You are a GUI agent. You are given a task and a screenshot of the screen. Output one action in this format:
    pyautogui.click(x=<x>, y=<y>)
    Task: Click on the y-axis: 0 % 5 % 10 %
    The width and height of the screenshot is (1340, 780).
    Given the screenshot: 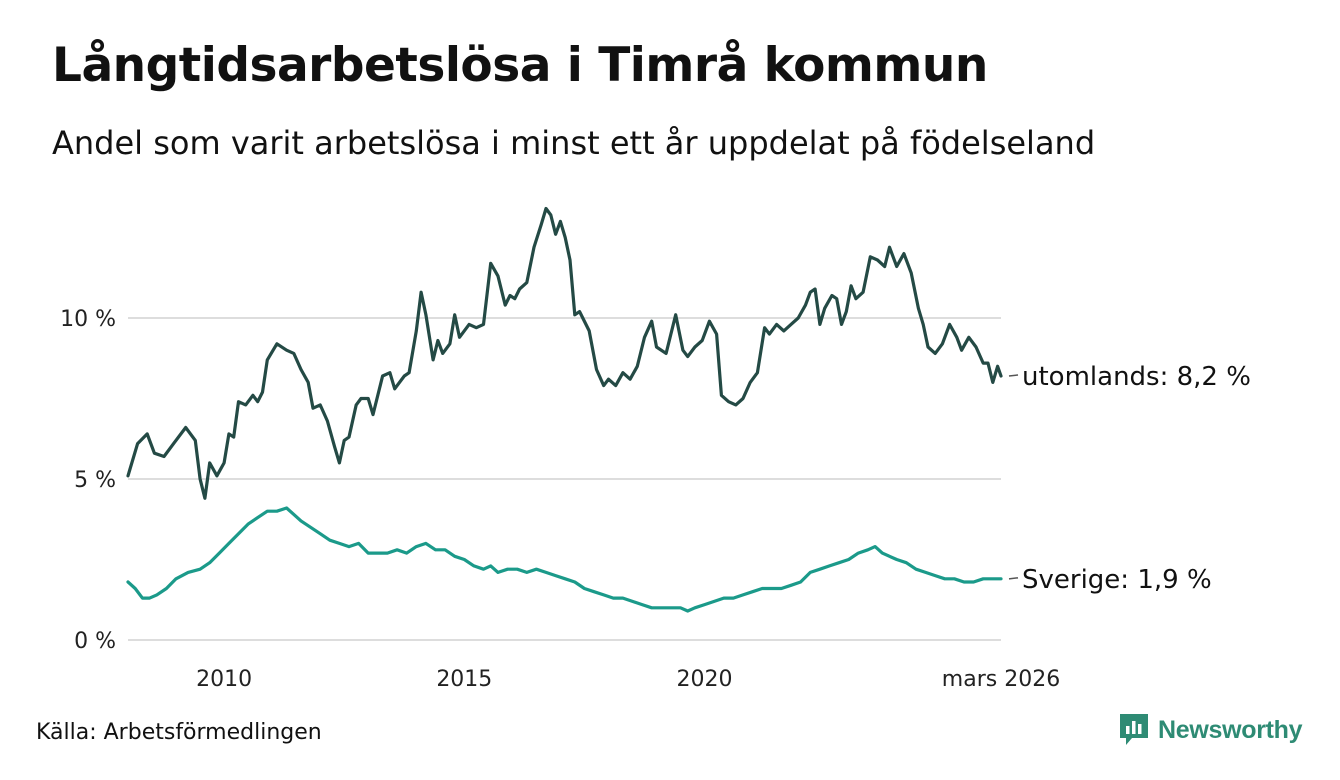 What is the action you would take?
    pyautogui.click(x=88, y=480)
    